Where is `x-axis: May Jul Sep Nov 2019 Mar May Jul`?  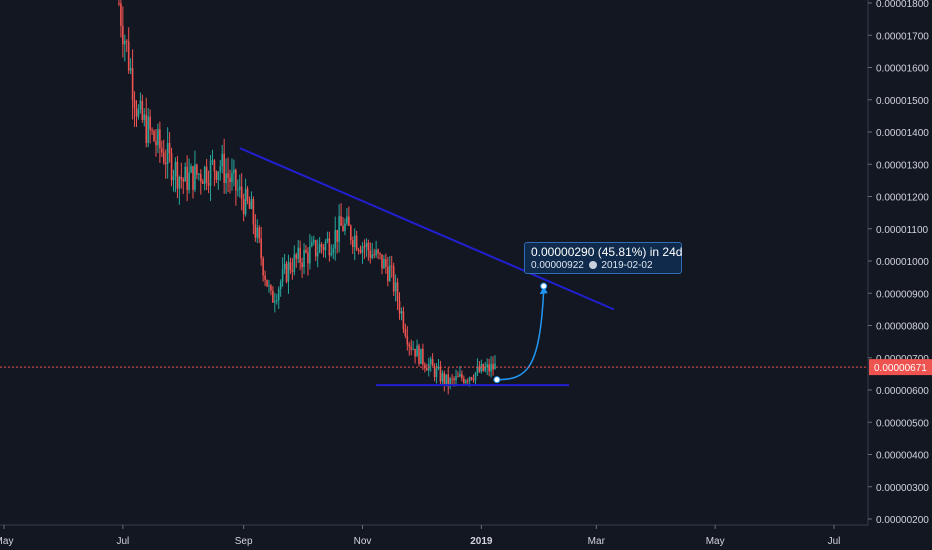 x-axis: May Jul Sep Nov 2019 Mar May Jul is located at coordinates (434, 535).